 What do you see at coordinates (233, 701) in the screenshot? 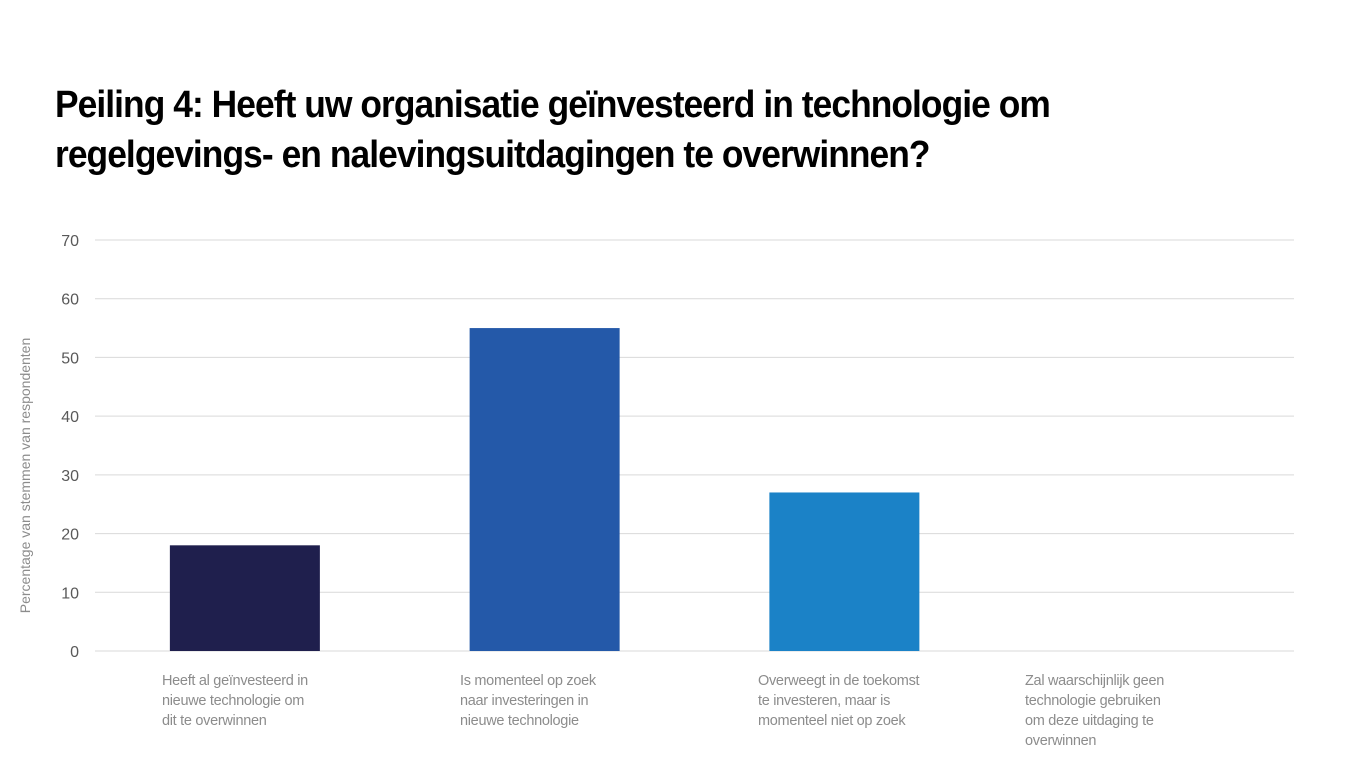
I see `x-tick-label-line: nieuwe technologie om` at bounding box center [233, 701].